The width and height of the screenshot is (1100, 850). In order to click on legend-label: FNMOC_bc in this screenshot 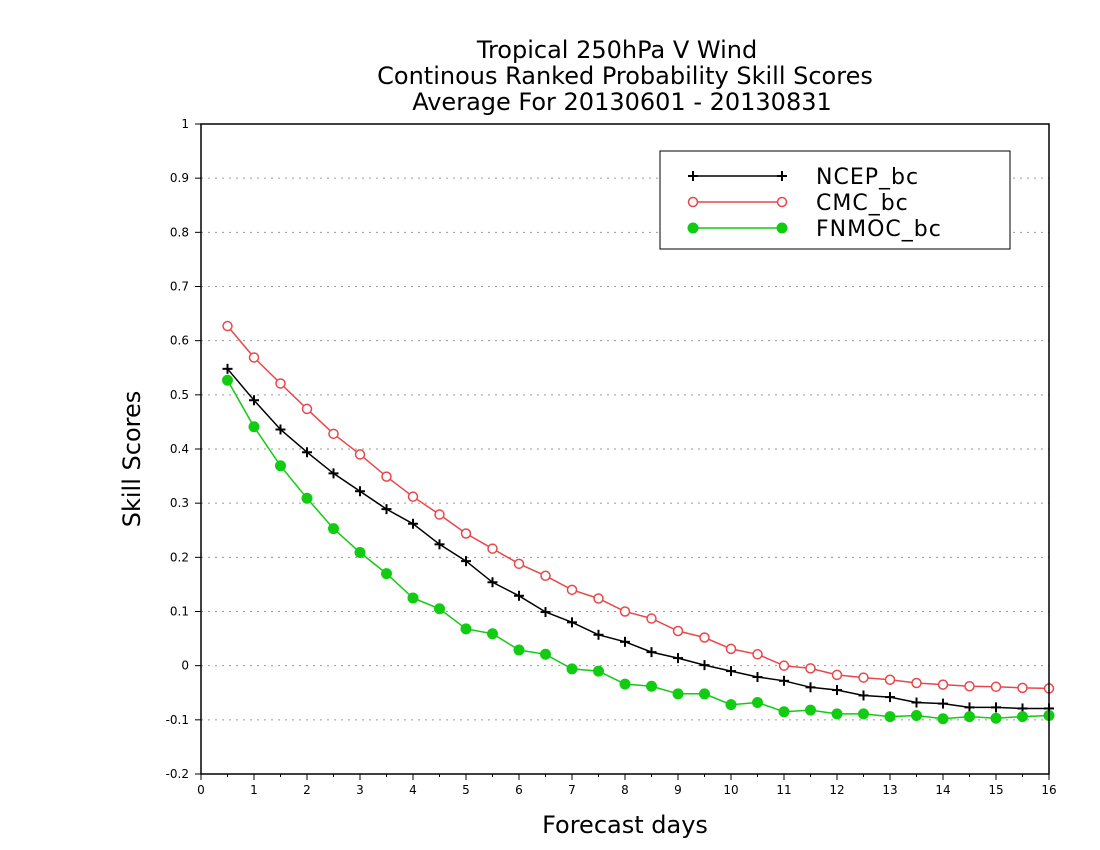, I will do `click(879, 229)`.